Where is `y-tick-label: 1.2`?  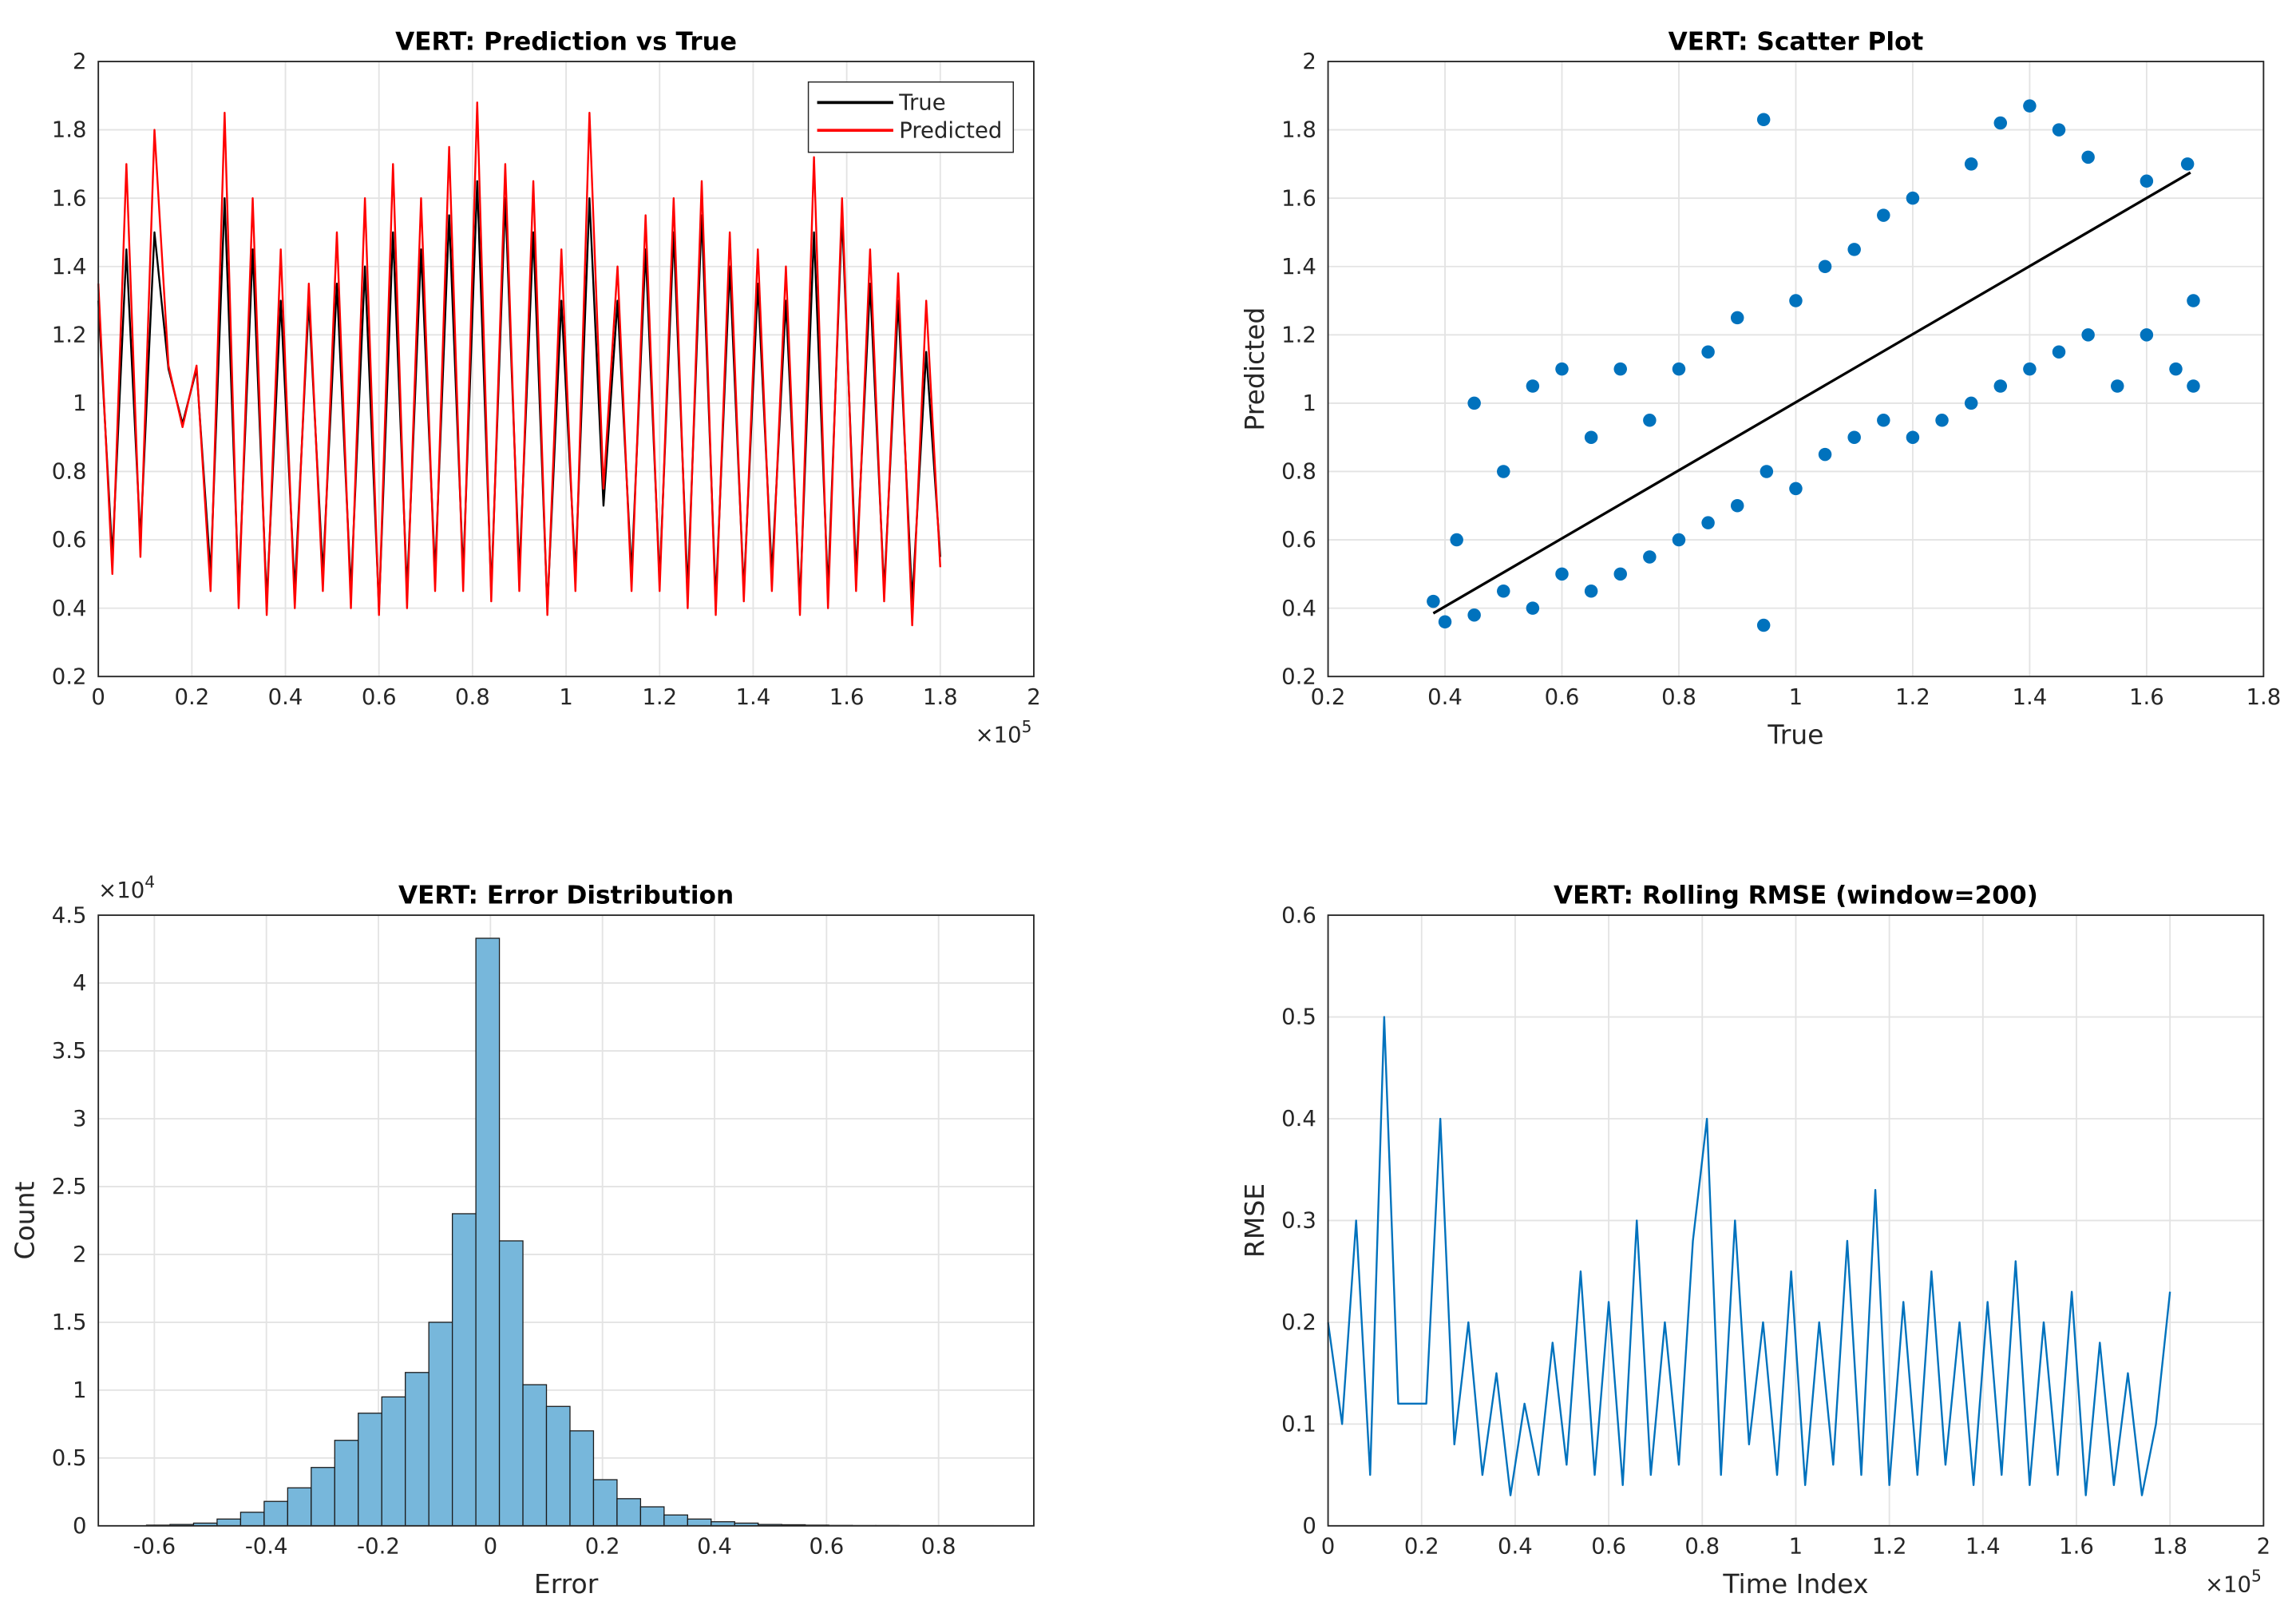 y-tick-label: 1.2 is located at coordinates (1298, 334).